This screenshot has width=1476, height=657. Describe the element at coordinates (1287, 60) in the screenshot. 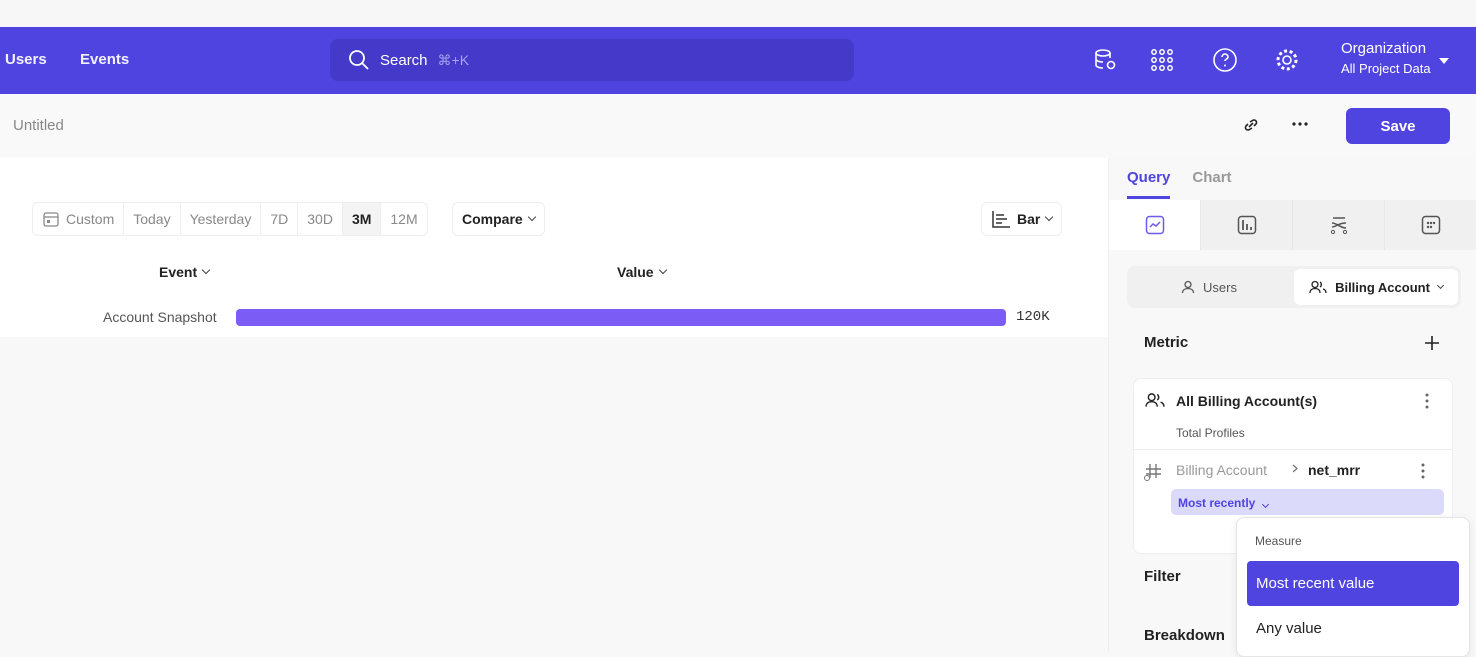

I see `gear-icon` at that location.